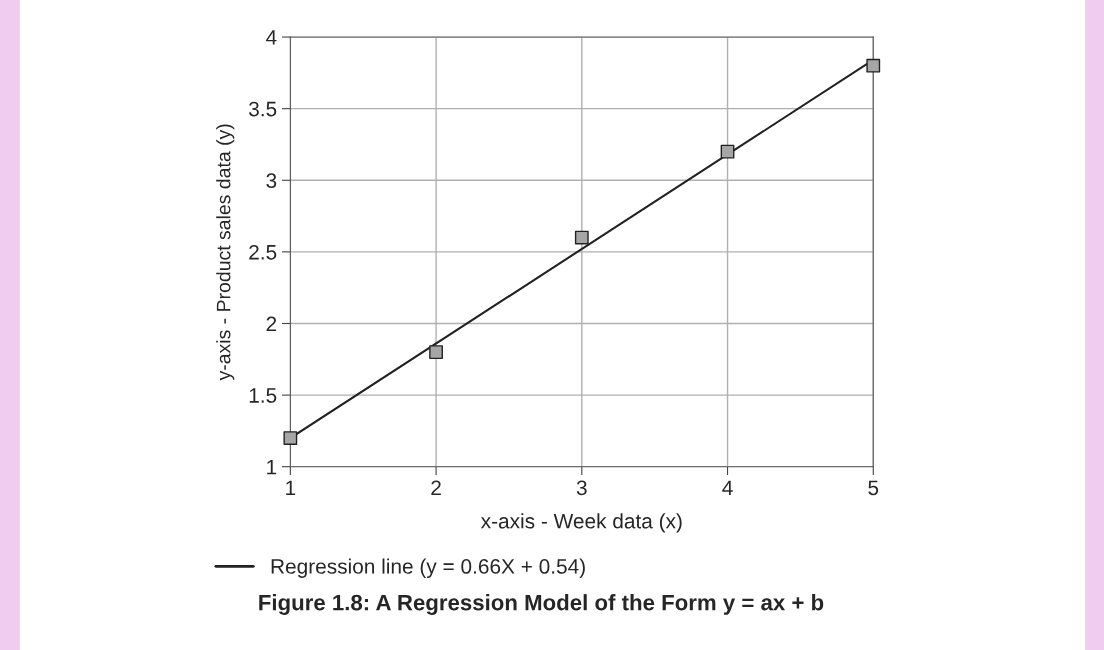 This screenshot has width=1104, height=650. What do you see at coordinates (271, 324) in the screenshot?
I see `y-tick-label: 2` at bounding box center [271, 324].